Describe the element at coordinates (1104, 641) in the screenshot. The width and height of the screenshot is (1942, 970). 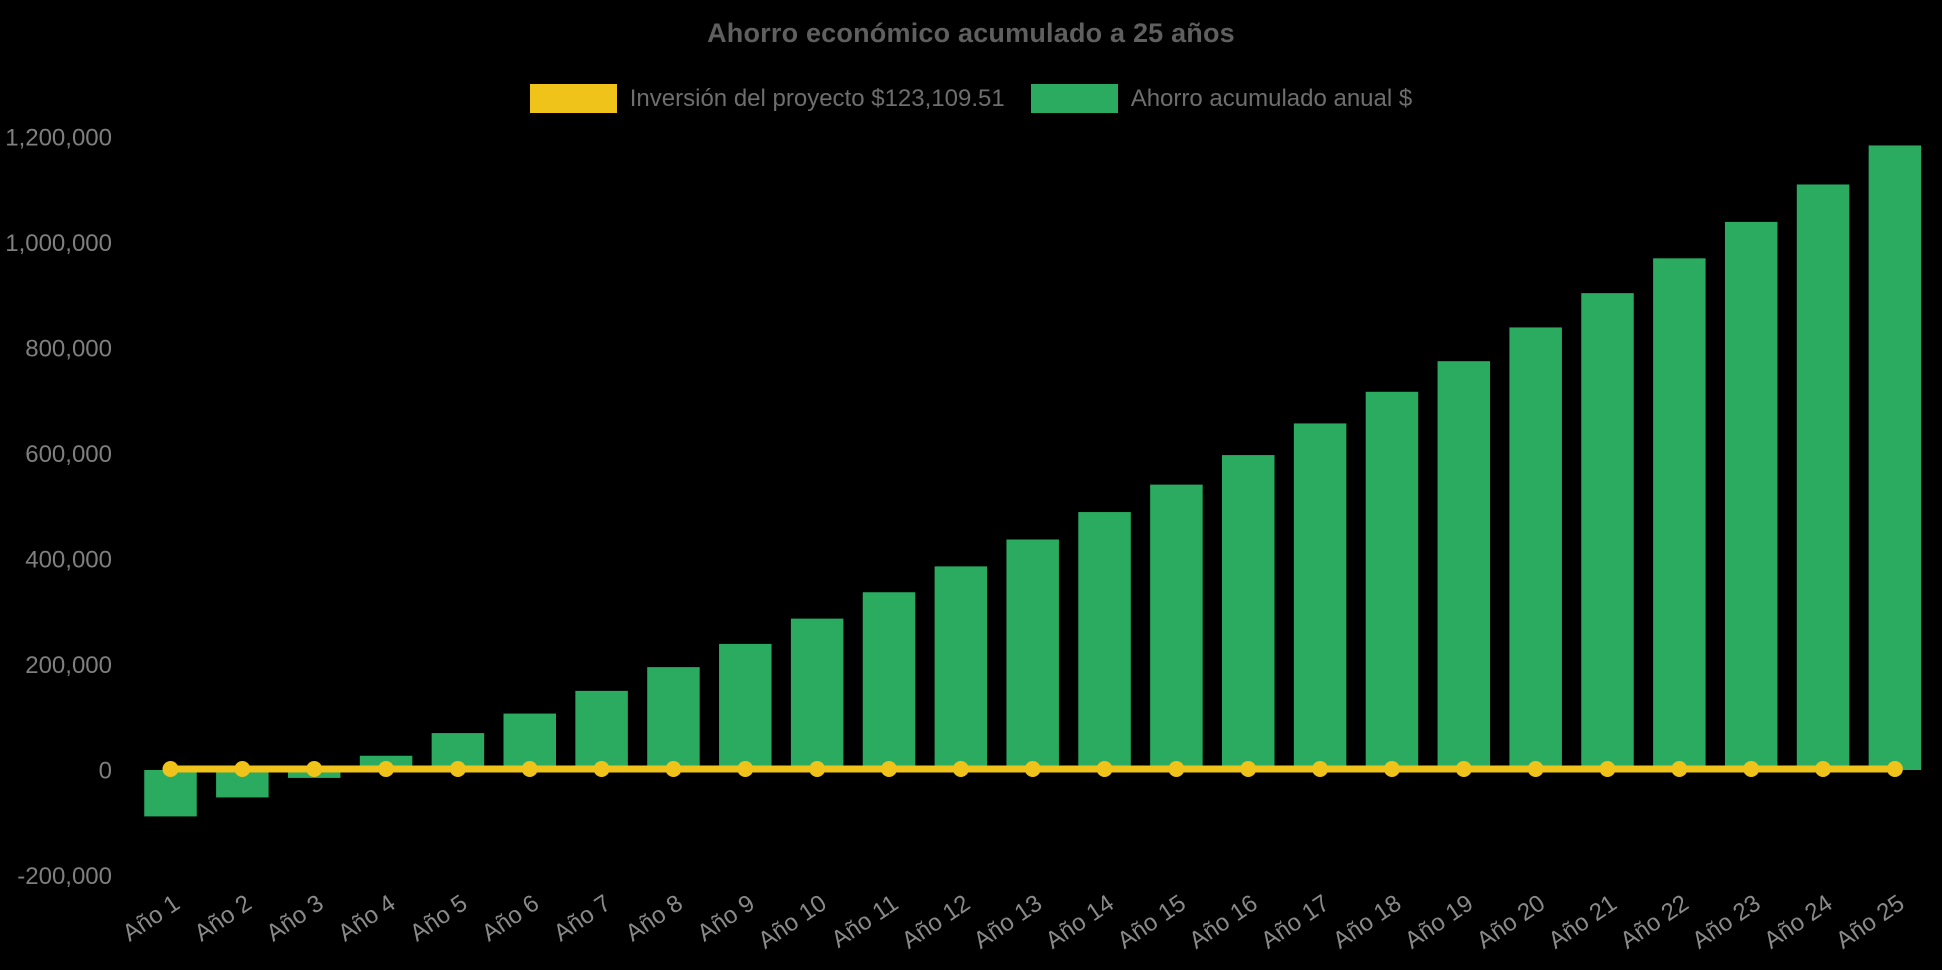
I see `bar-año-14` at that location.